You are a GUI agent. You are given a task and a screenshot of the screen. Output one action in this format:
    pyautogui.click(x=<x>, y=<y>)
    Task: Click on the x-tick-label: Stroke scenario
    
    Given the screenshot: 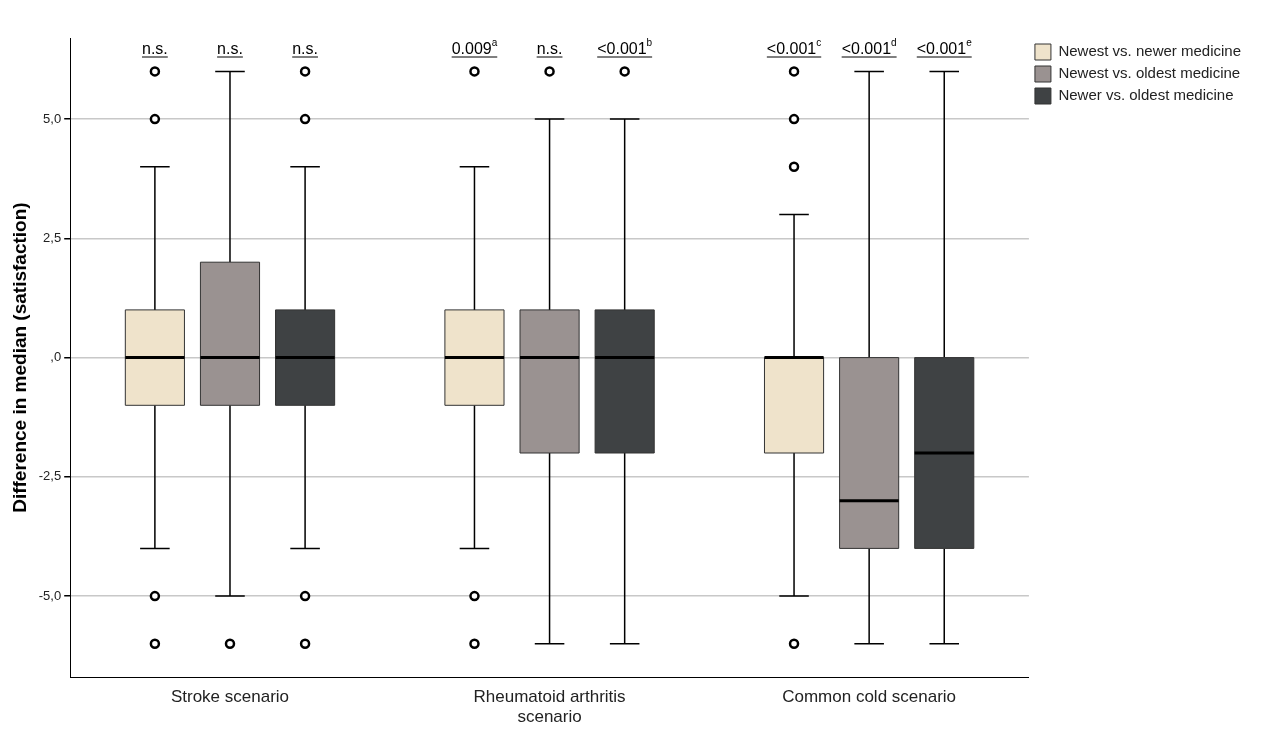 What is the action you would take?
    pyautogui.click(x=230, y=697)
    